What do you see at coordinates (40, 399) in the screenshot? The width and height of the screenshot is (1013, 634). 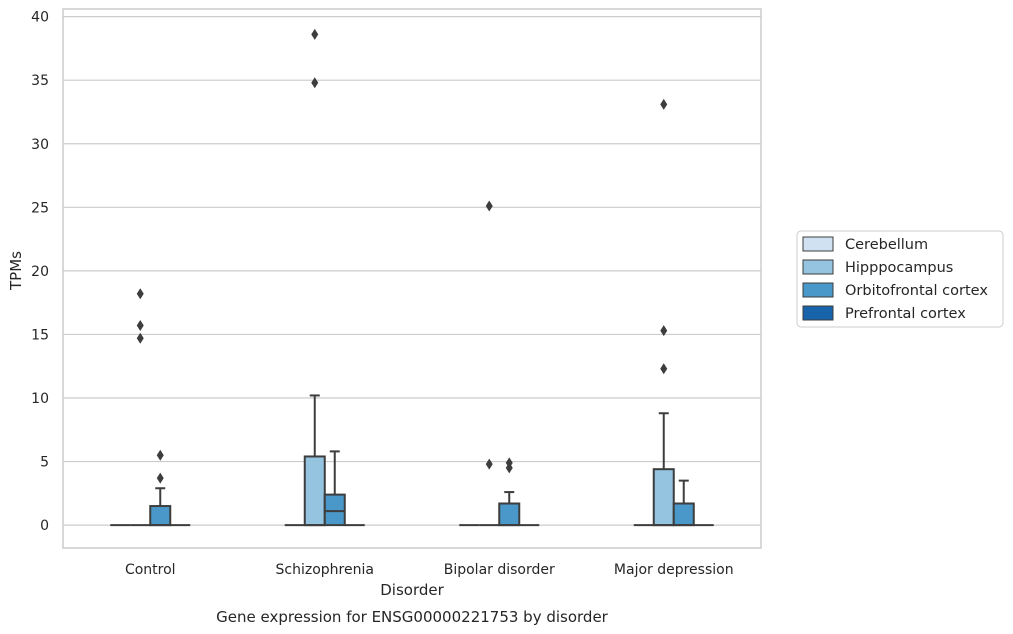 I see `y-tick-label: 10` at bounding box center [40, 399].